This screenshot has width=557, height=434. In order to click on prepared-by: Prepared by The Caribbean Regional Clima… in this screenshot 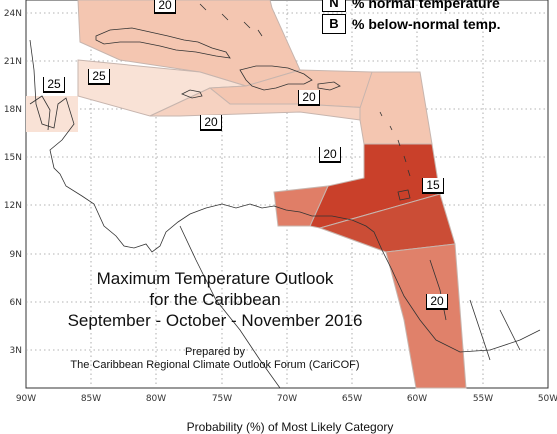, I will do `click(215, 359)`.